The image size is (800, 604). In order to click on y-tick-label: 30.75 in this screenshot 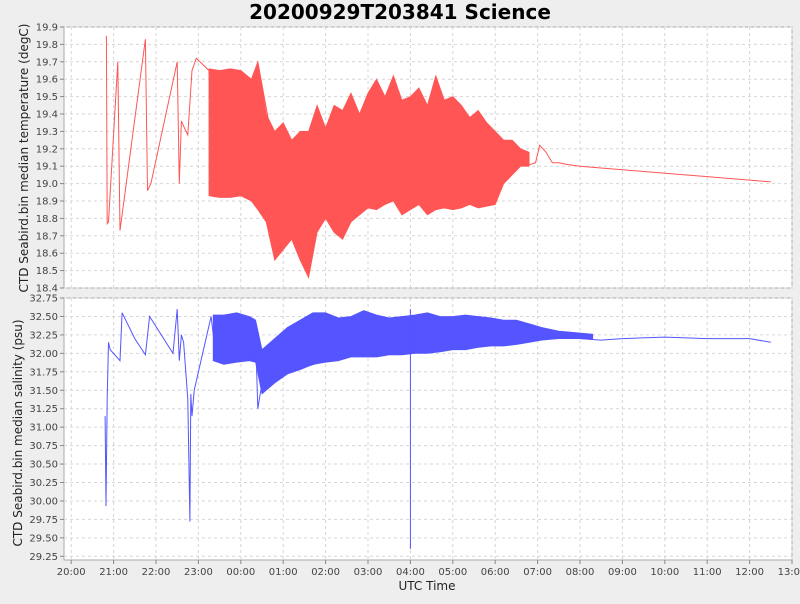, I will do `click(43, 446)`.